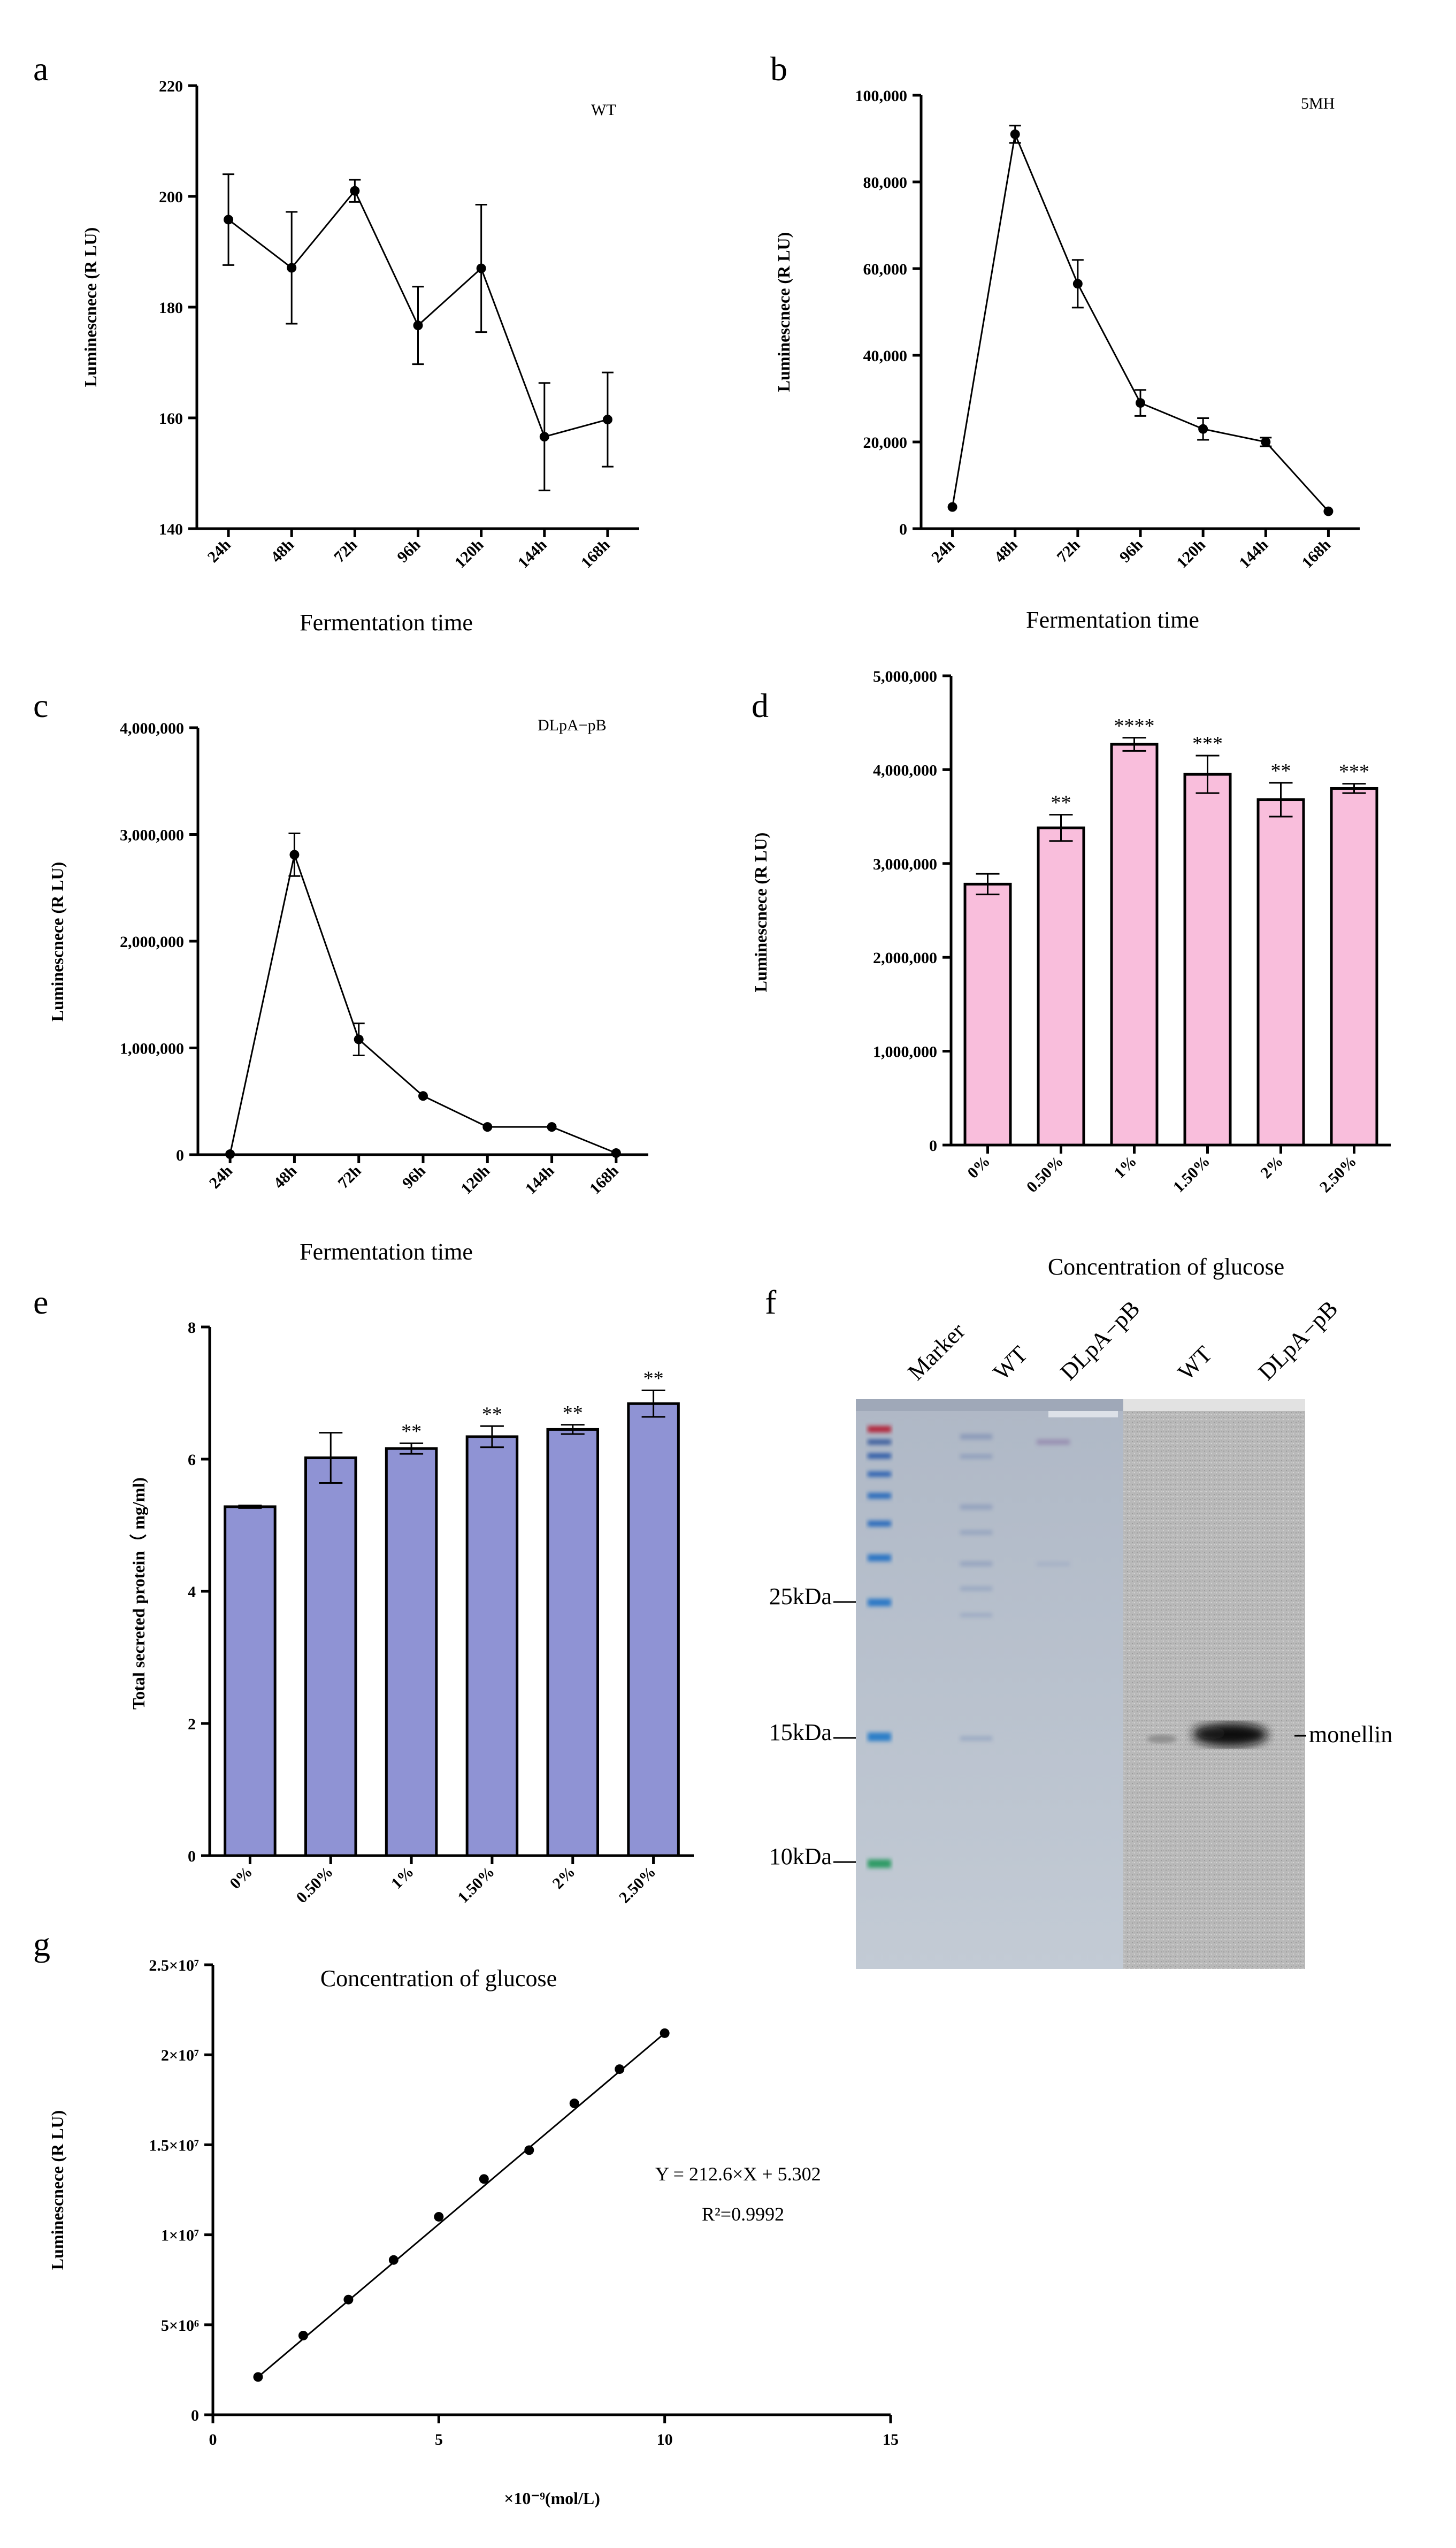 This screenshot has width=1456, height=2548. What do you see at coordinates (1100, 1340) in the screenshot?
I see `gel-lane-label-dlpa-1: DLpA−pB` at bounding box center [1100, 1340].